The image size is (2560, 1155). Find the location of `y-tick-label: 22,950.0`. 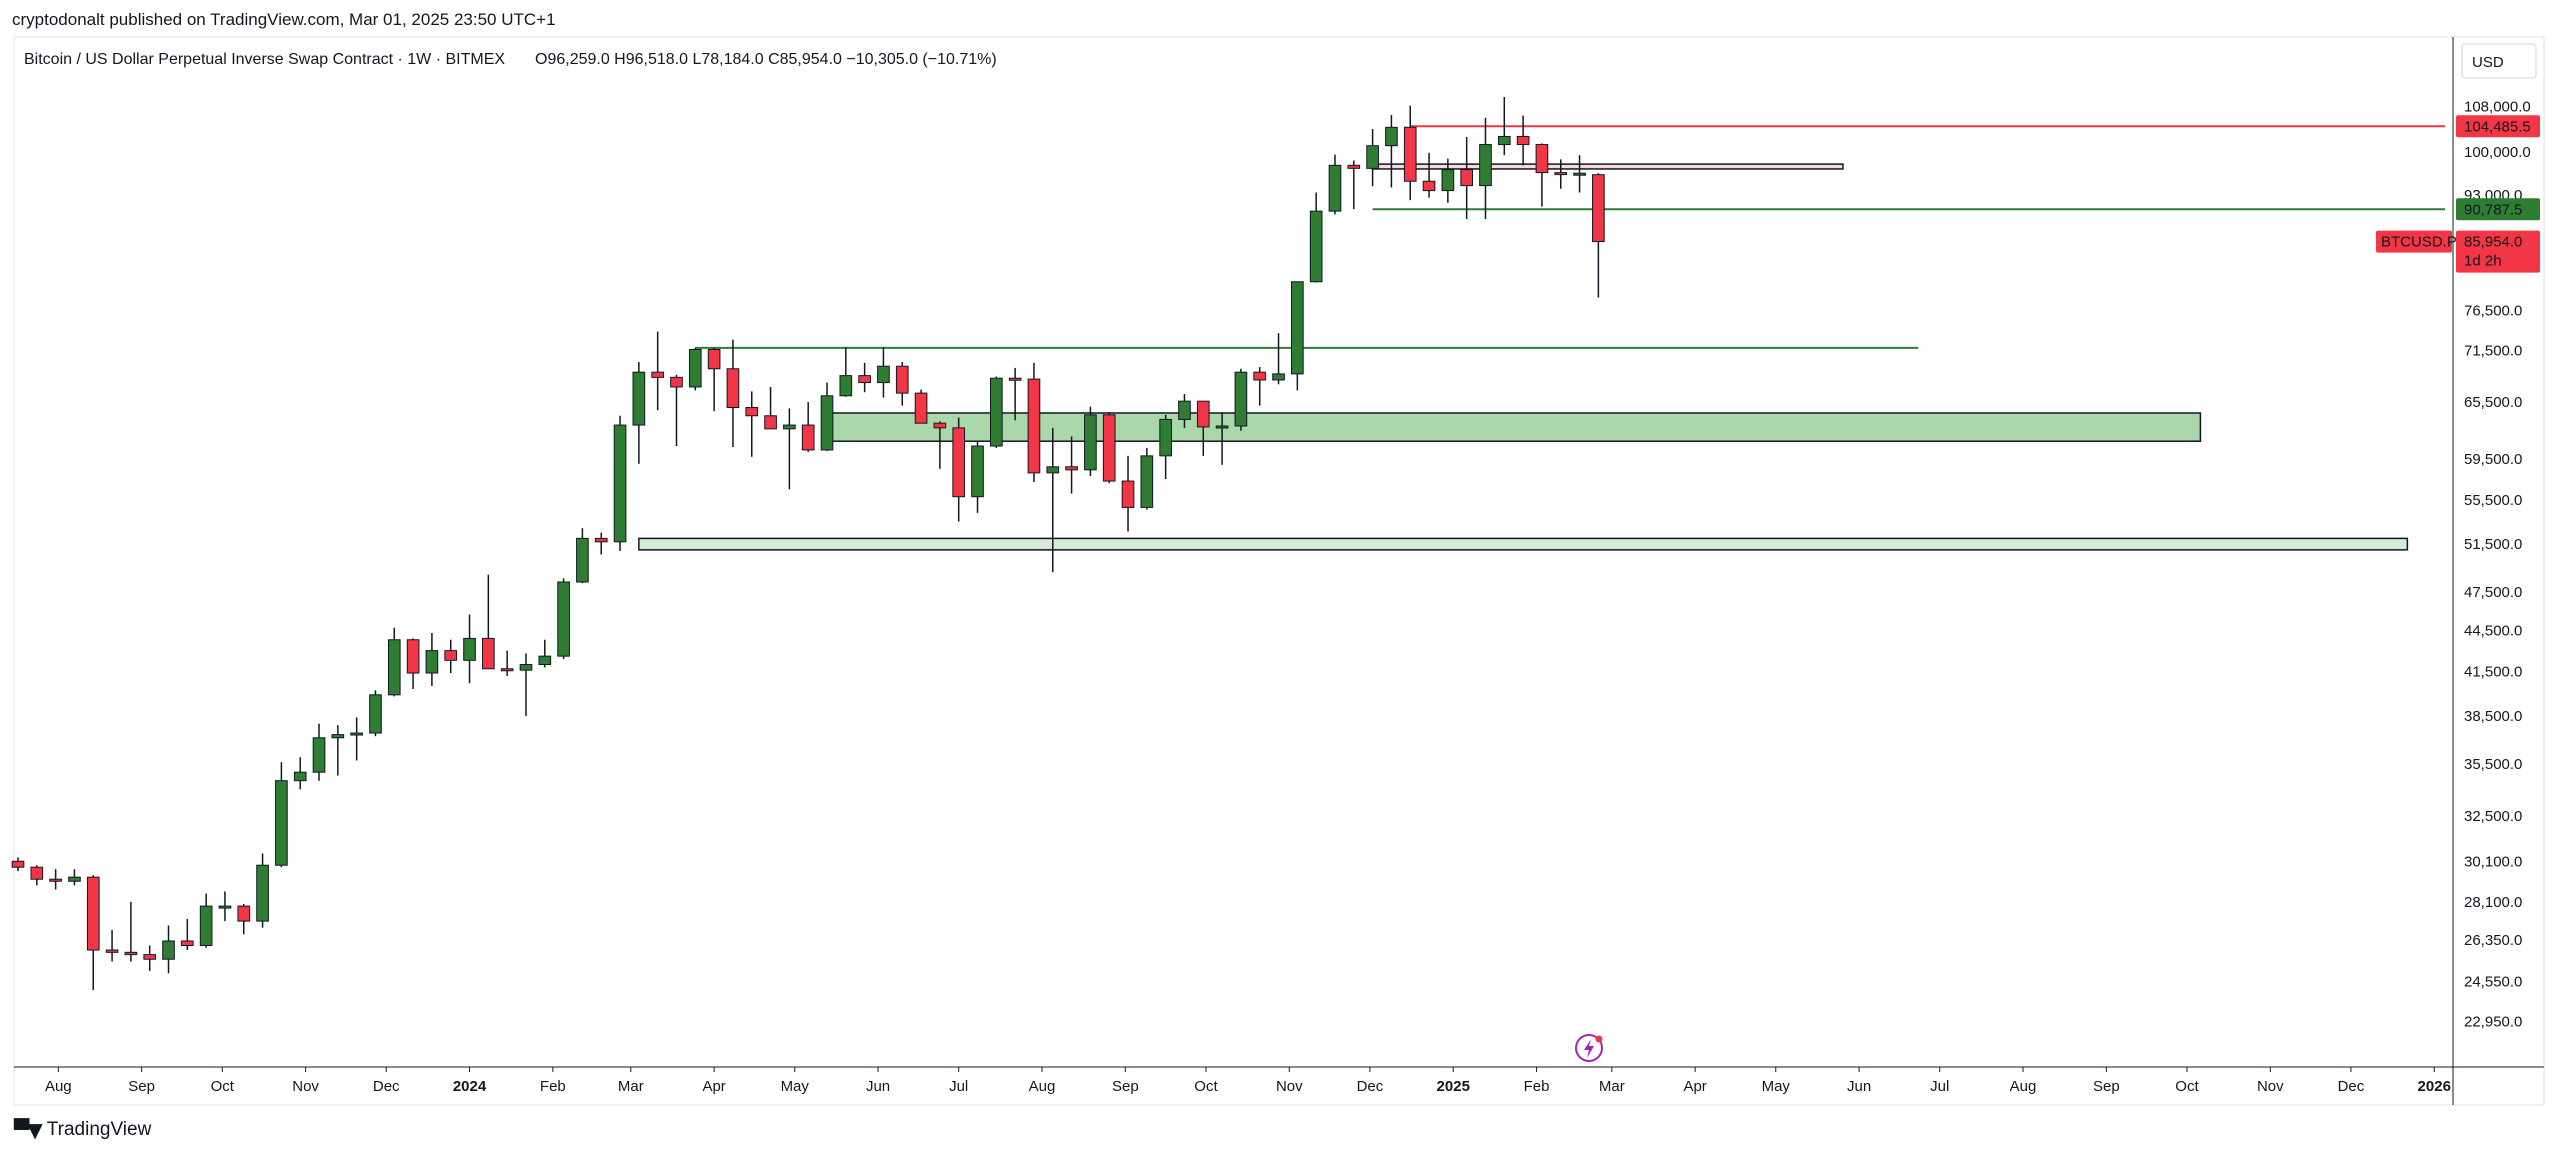

y-tick-label: 22,950.0 is located at coordinates (2493, 1021).